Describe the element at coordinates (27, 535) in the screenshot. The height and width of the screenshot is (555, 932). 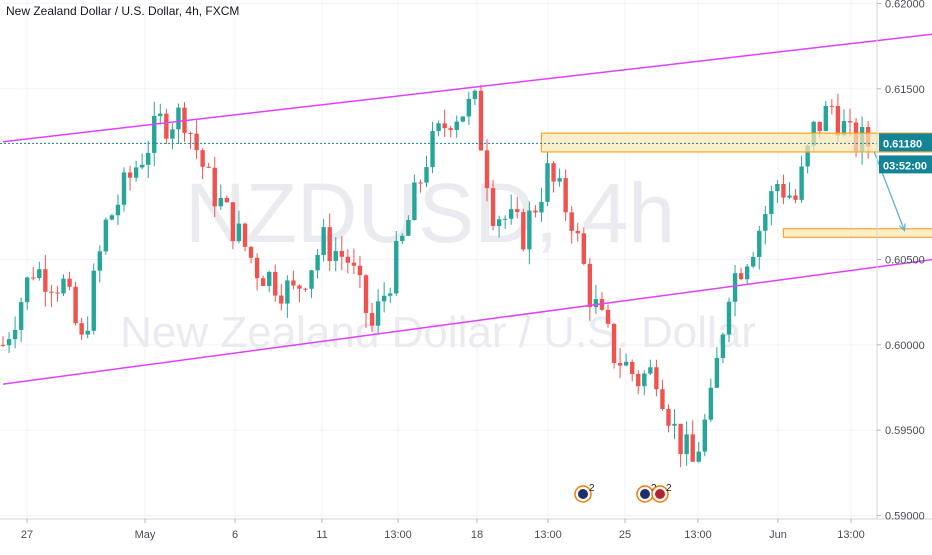
I see `x-tick-label: 27` at that location.